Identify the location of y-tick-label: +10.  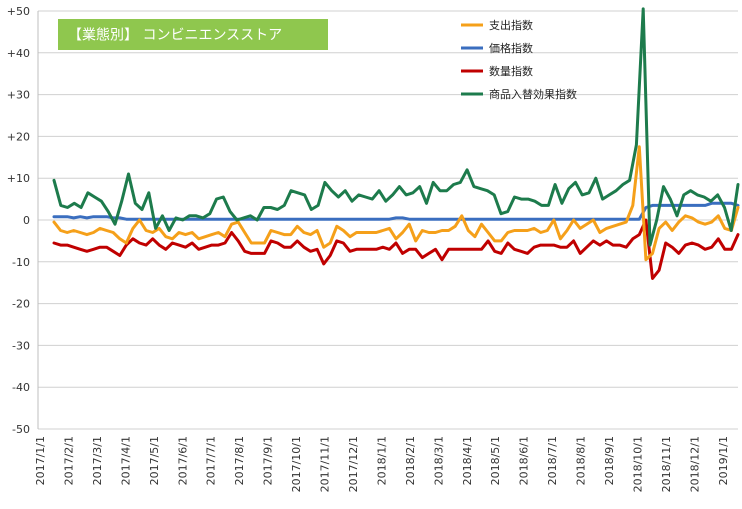
(18, 178).